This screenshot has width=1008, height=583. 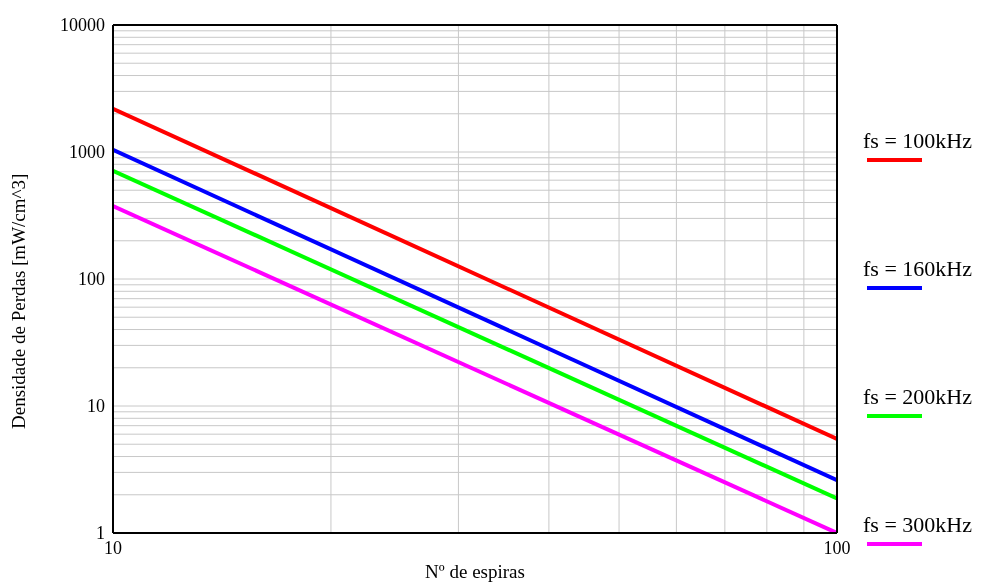 What do you see at coordinates (100, 533) in the screenshot?
I see `y-tick-label: 1` at bounding box center [100, 533].